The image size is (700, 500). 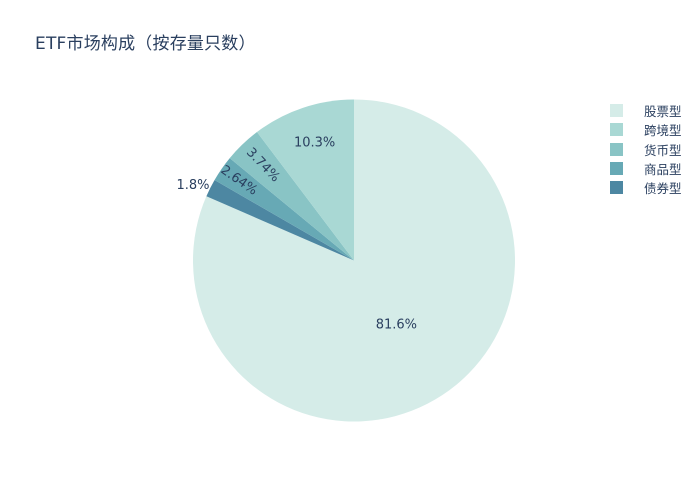 What do you see at coordinates (663, 111) in the screenshot?
I see `legend-label: 股票型` at bounding box center [663, 111].